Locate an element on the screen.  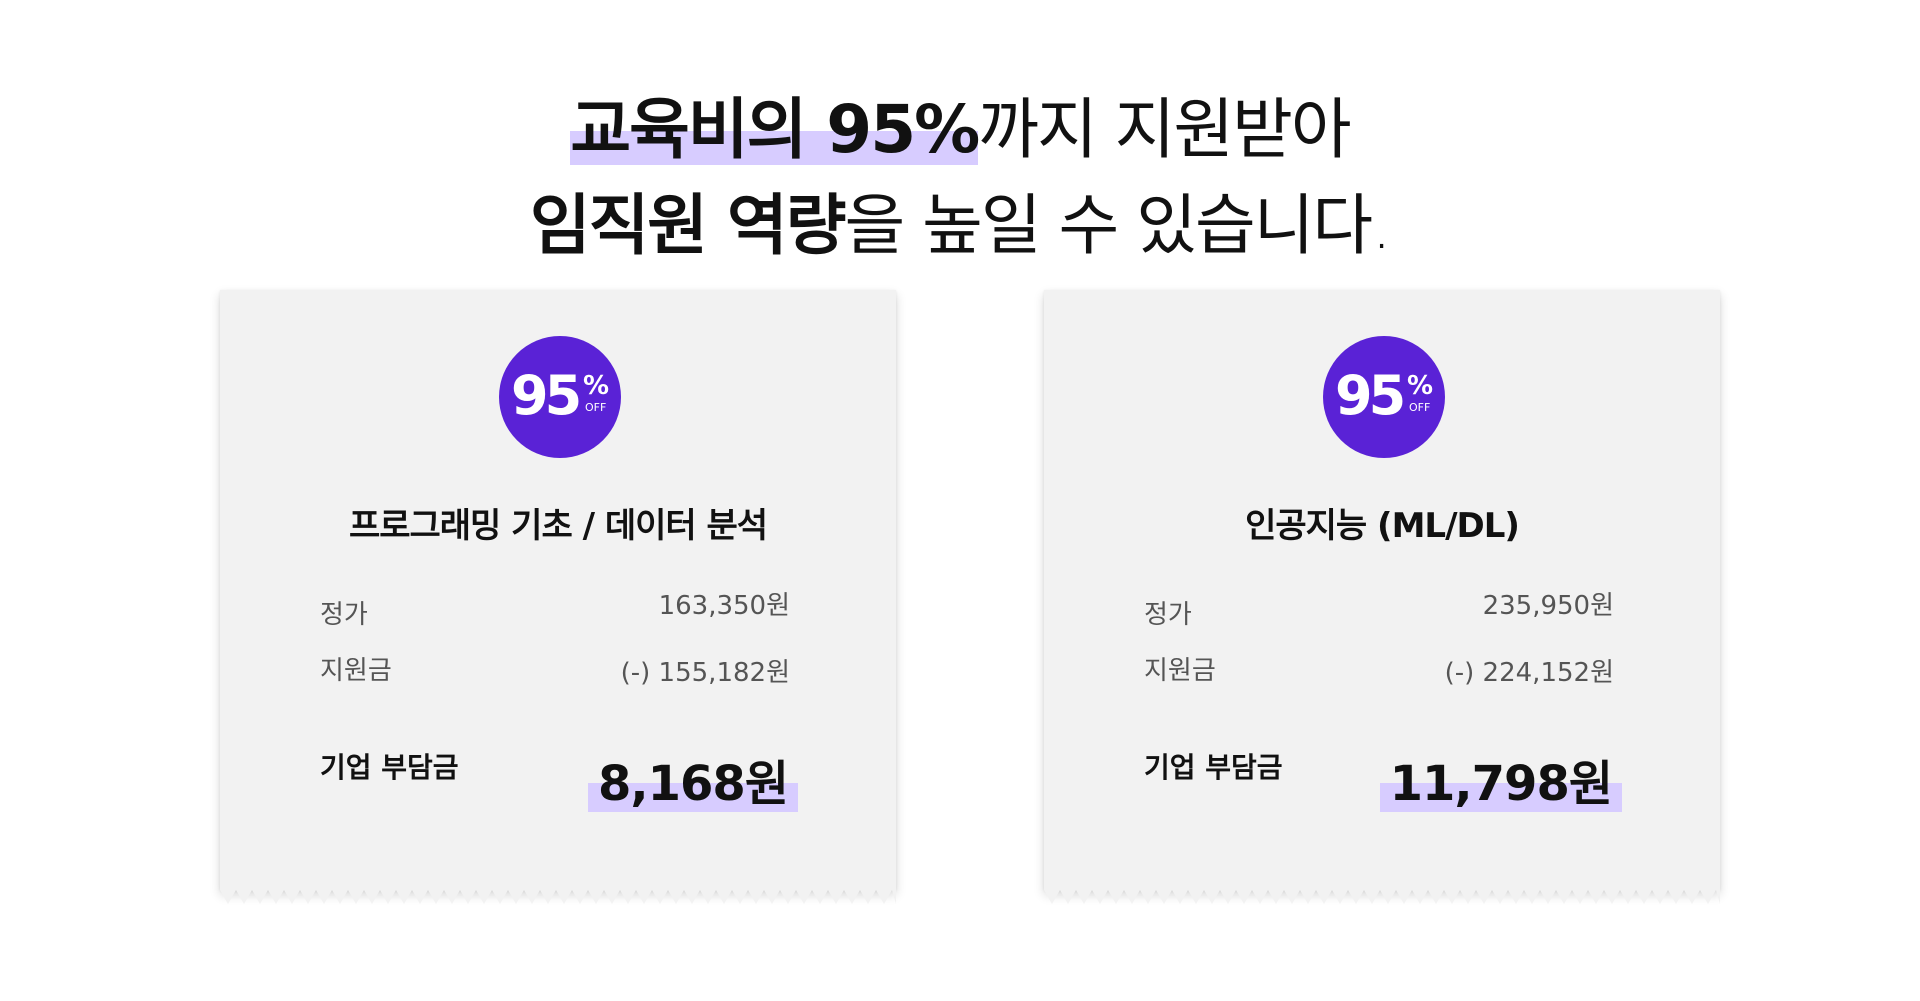
headline-highlight-1: 교육비의 95% is located at coordinates (775, 129).